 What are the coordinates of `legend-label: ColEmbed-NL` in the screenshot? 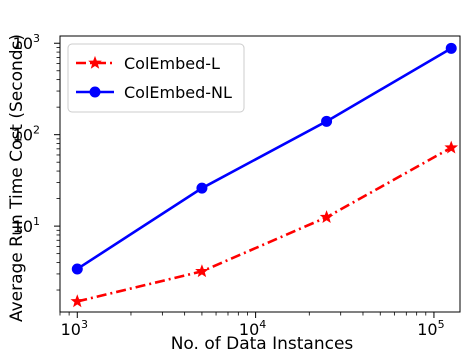 It's located at (178, 92).